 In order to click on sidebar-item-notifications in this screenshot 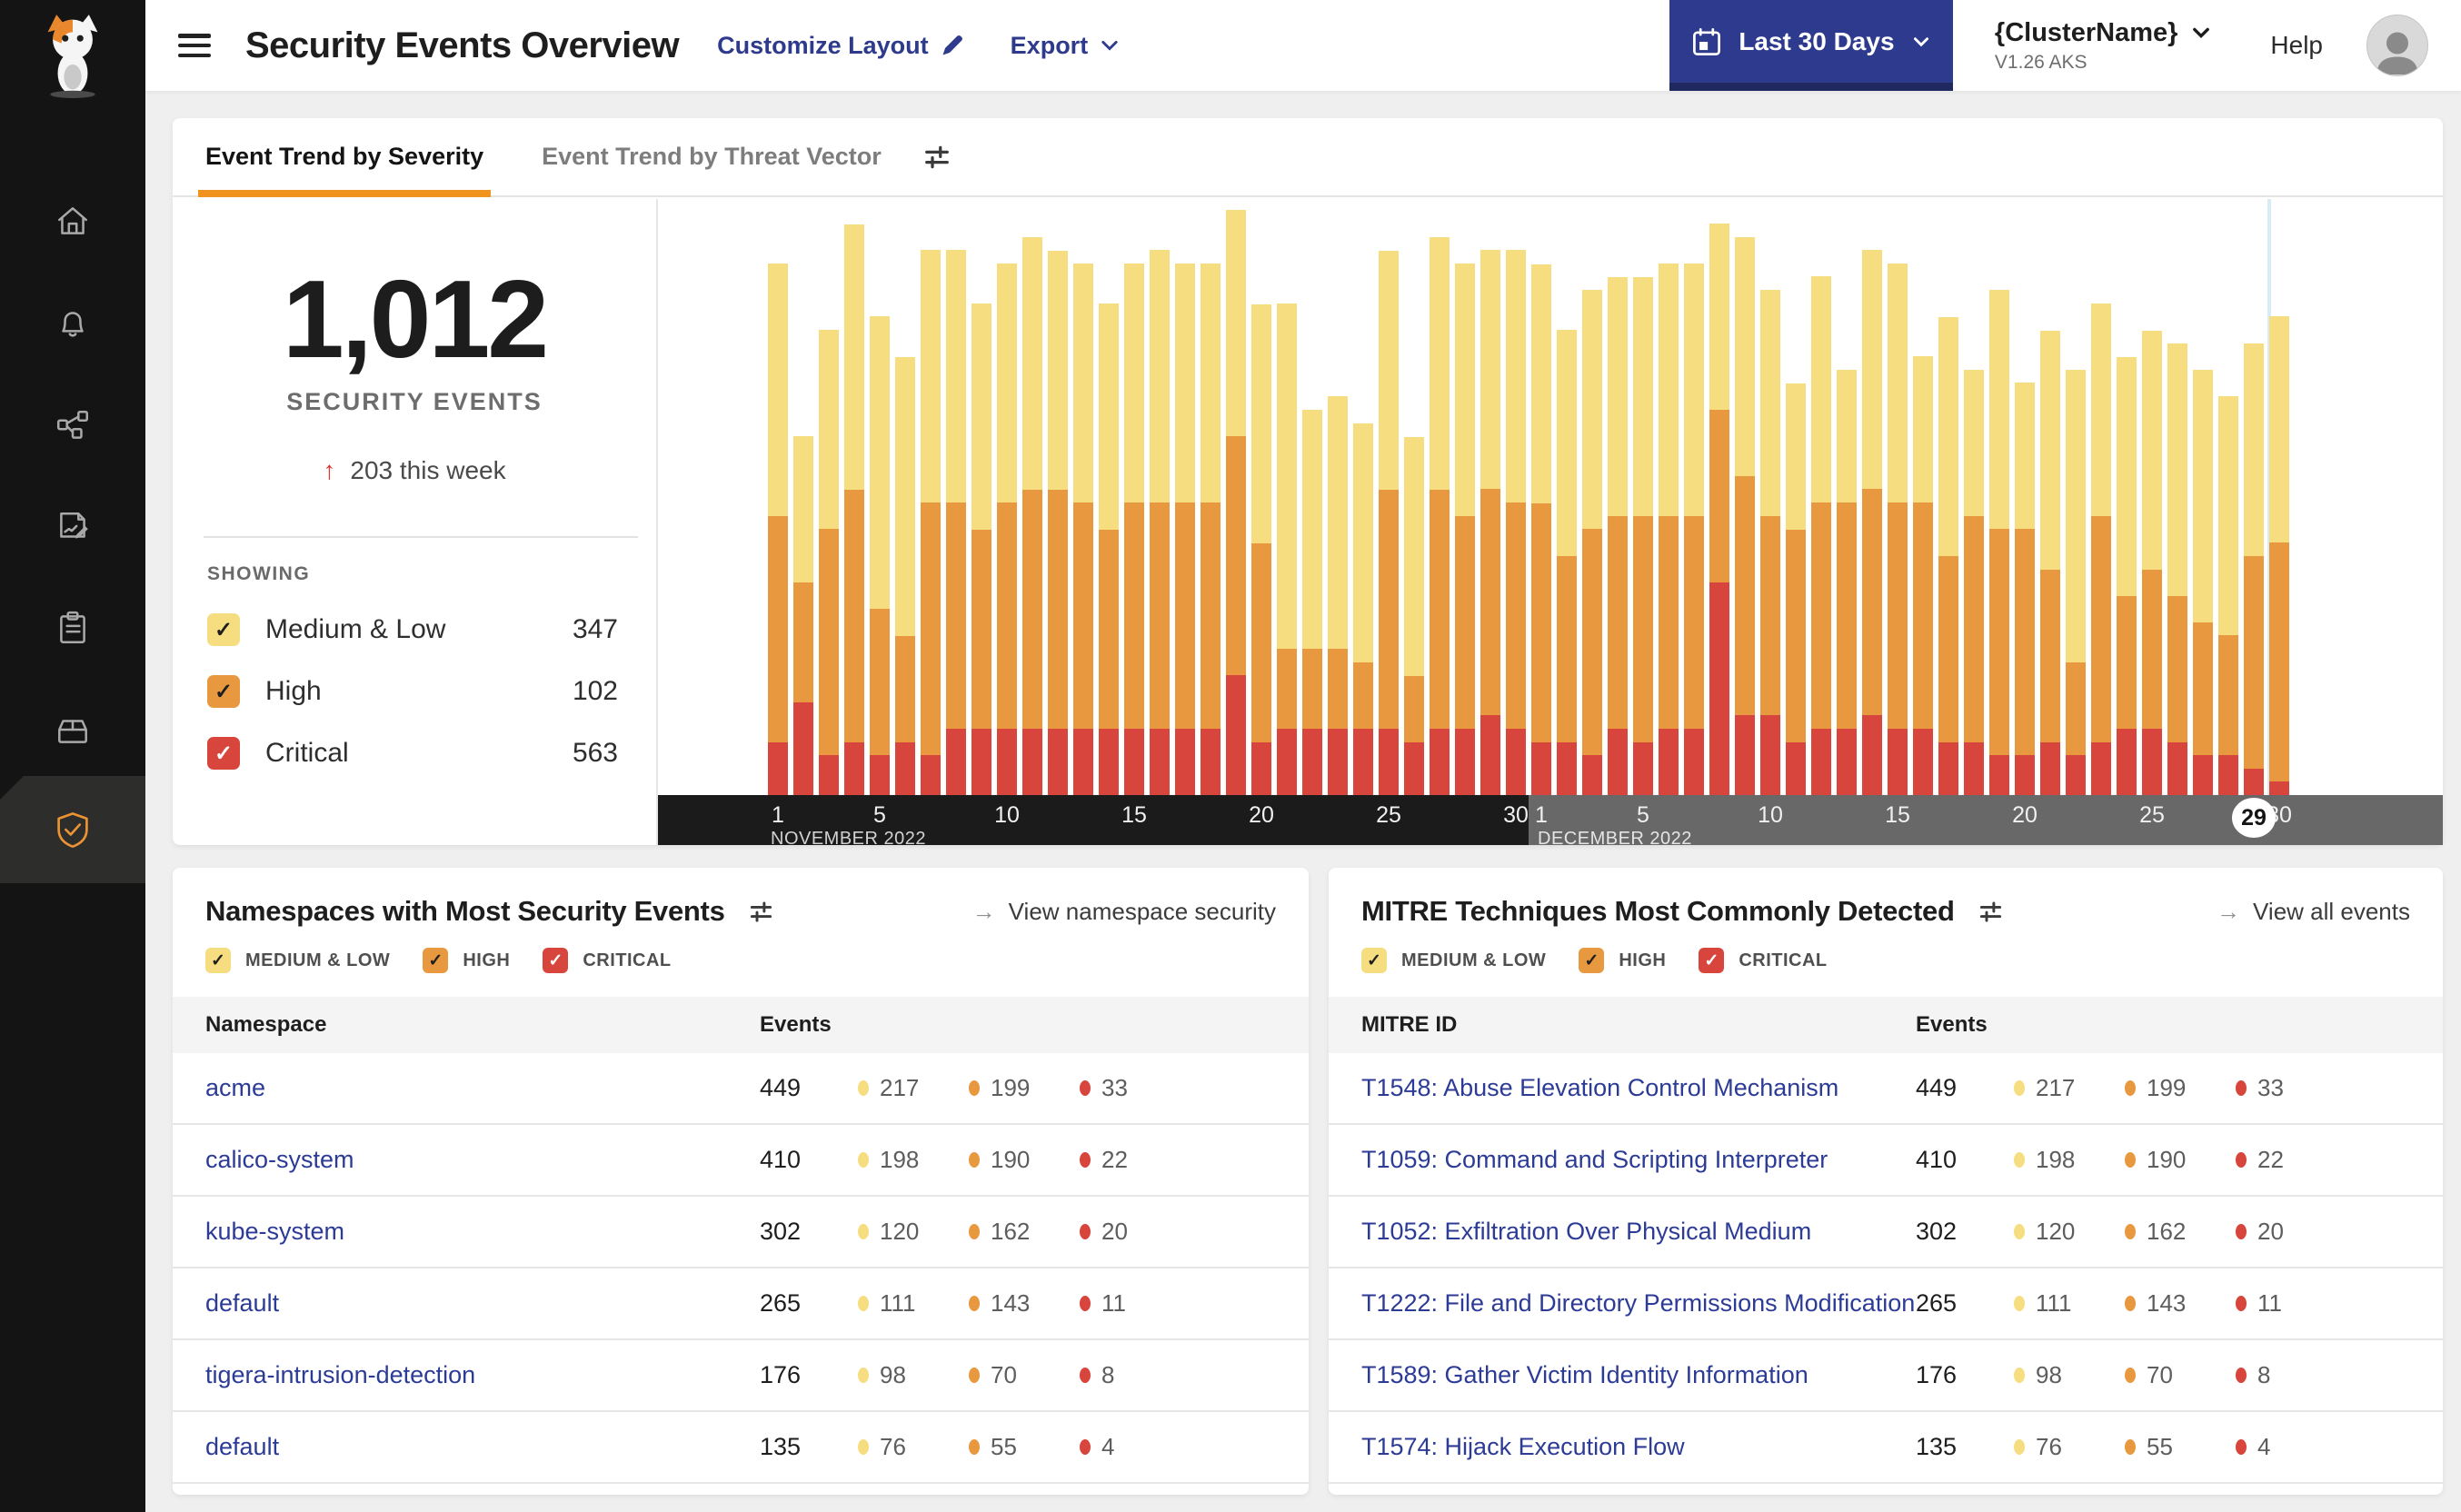, I will do `click(72, 323)`.